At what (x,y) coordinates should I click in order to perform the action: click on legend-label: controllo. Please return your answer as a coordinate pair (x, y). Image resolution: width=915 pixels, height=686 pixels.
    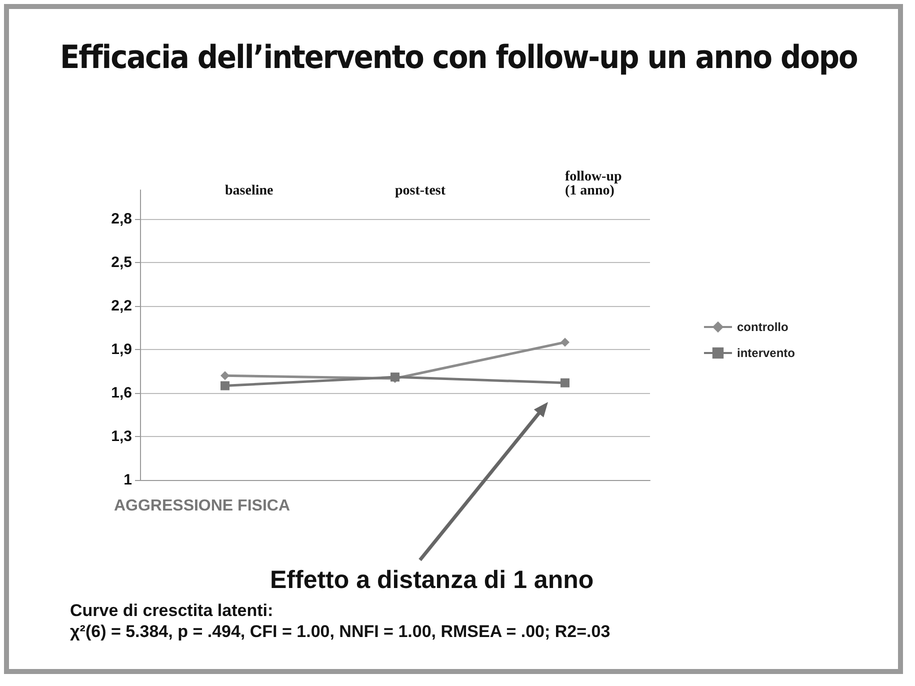
    Looking at the image, I should click on (762, 327).